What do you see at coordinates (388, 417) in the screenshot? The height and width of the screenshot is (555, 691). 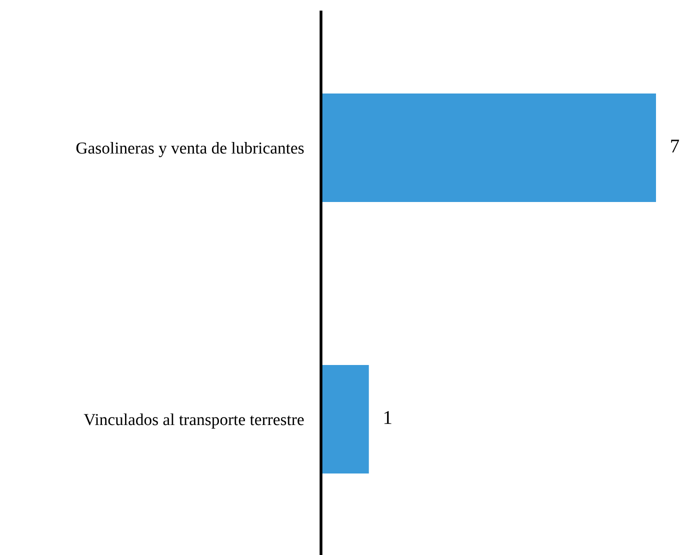 I see `data-label: 1` at bounding box center [388, 417].